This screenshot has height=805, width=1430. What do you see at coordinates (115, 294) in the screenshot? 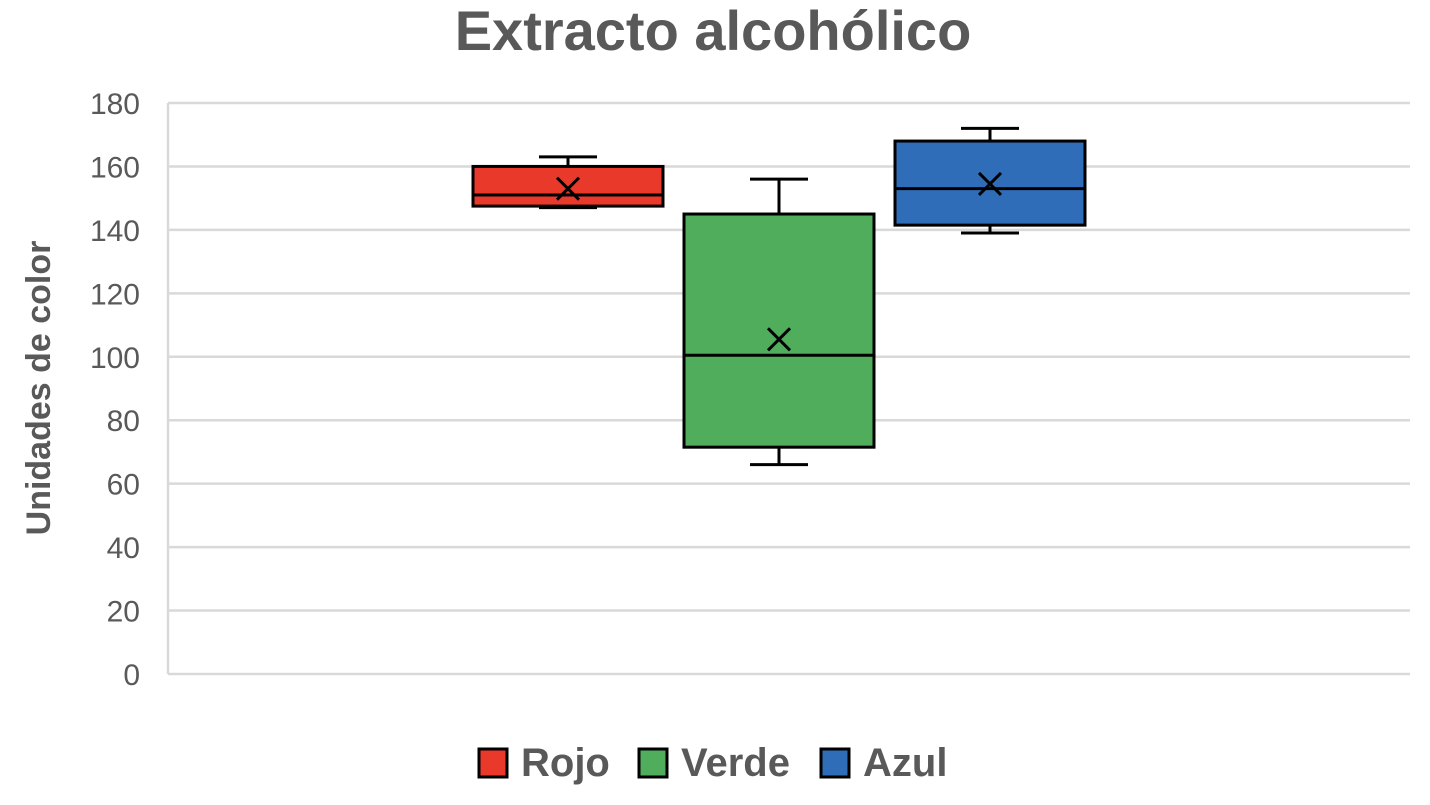
I see `y-tick-label: 120` at bounding box center [115, 294].